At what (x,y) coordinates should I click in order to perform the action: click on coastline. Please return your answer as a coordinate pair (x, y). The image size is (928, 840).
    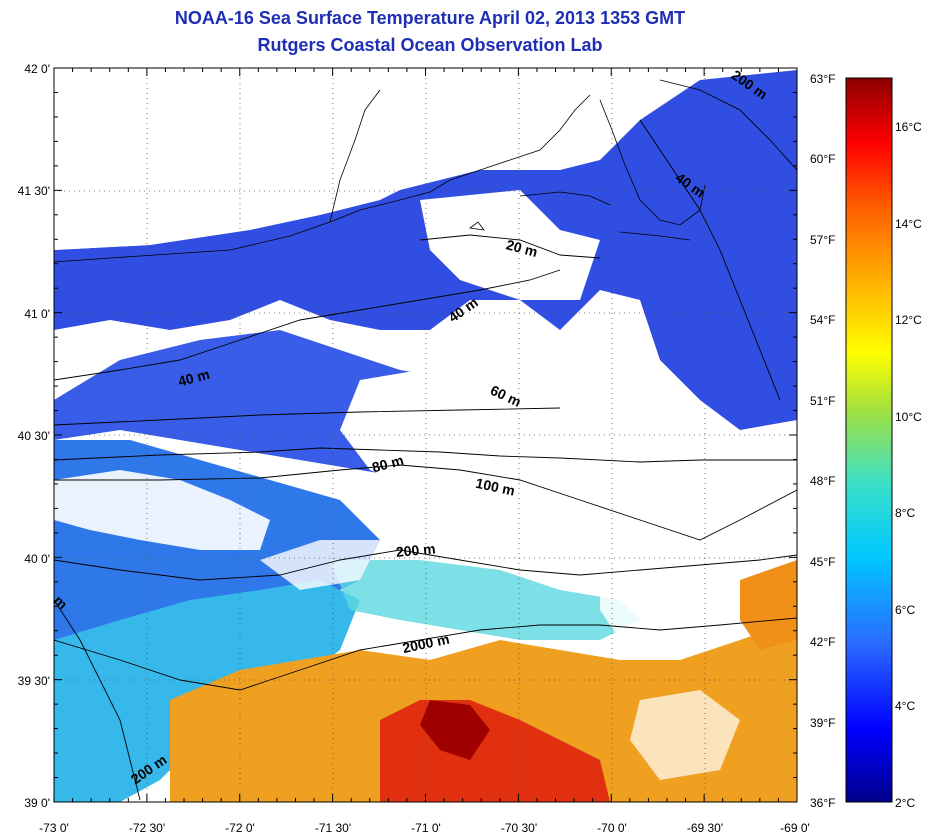
    Looking at the image, I should click on (380, 176).